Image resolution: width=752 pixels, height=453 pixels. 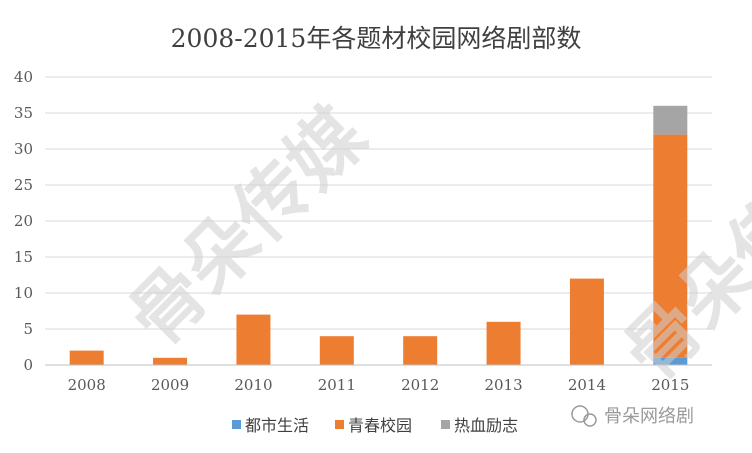 What do you see at coordinates (23, 257) in the screenshot?
I see `y-tick-label: 15` at bounding box center [23, 257].